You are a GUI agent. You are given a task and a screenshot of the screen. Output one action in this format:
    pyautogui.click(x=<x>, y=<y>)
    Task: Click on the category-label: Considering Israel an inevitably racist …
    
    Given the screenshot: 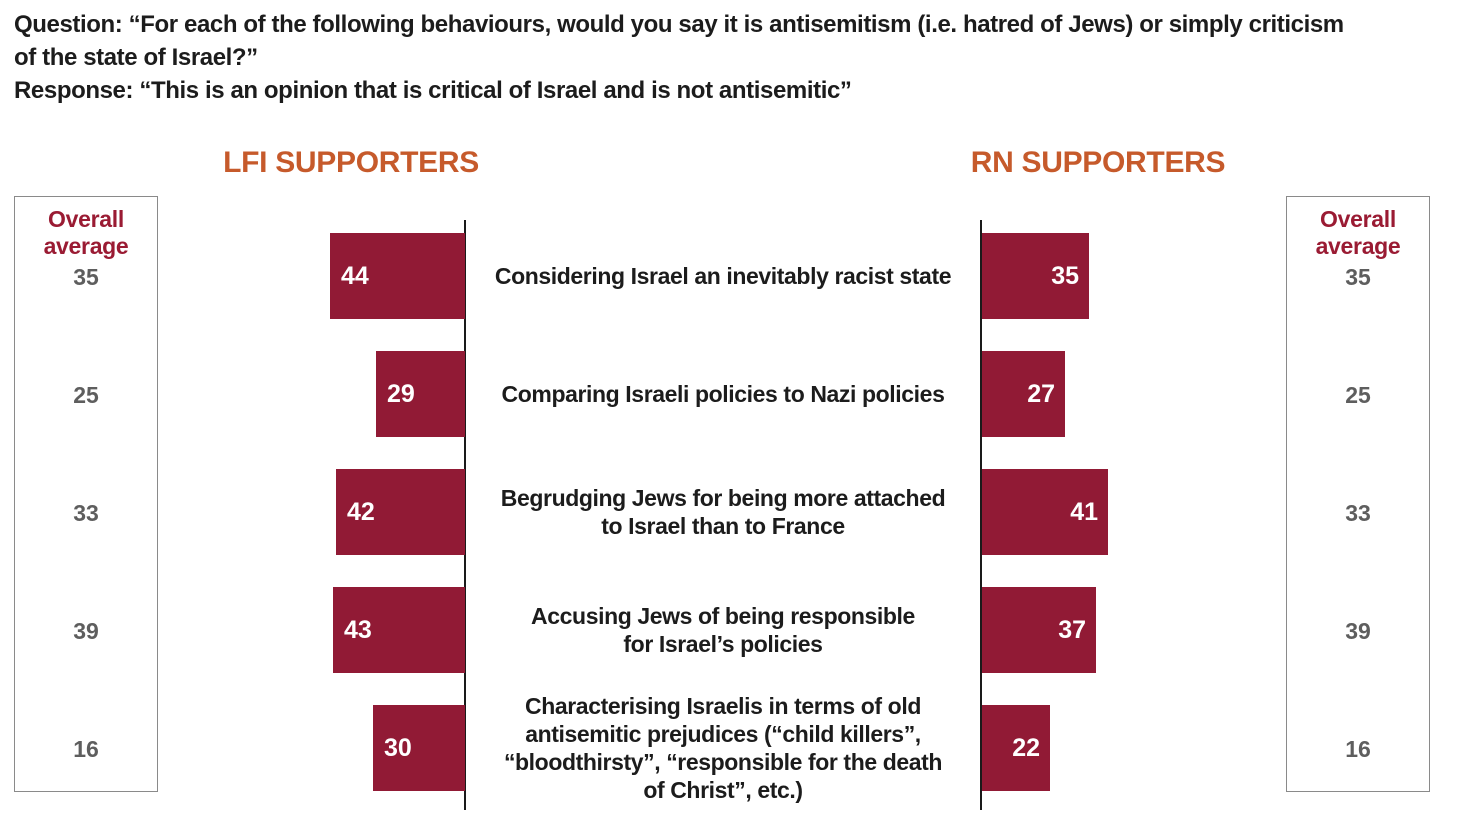 What is the action you would take?
    pyautogui.click(x=723, y=276)
    